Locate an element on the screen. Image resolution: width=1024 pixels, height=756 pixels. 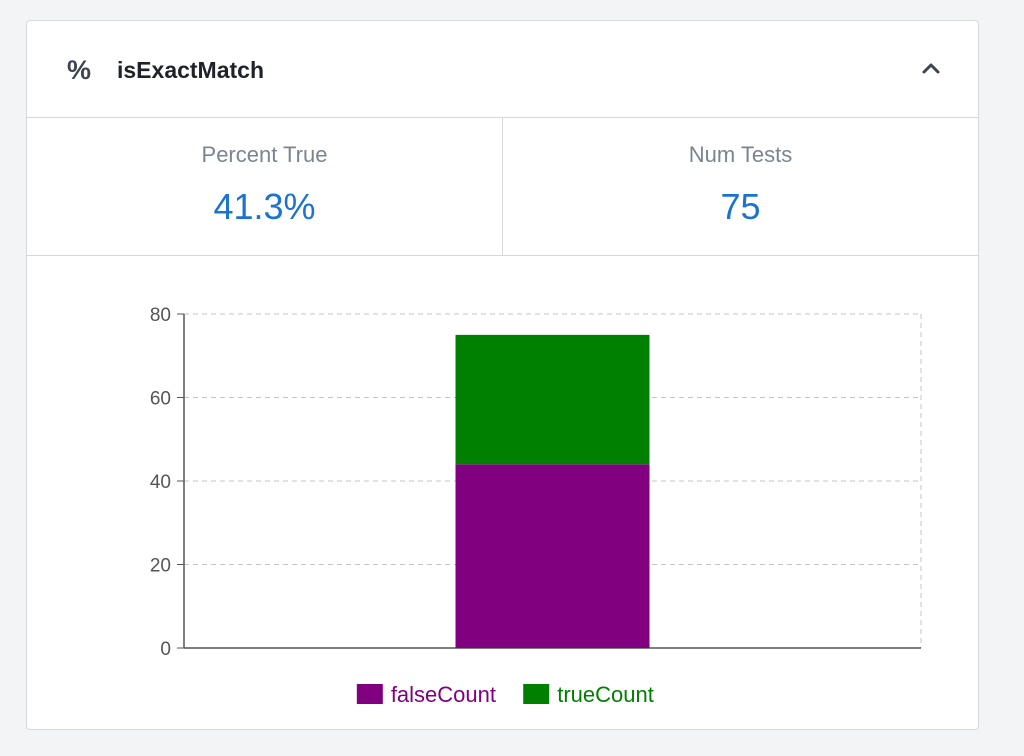
bar-falseCount is located at coordinates (552, 556).